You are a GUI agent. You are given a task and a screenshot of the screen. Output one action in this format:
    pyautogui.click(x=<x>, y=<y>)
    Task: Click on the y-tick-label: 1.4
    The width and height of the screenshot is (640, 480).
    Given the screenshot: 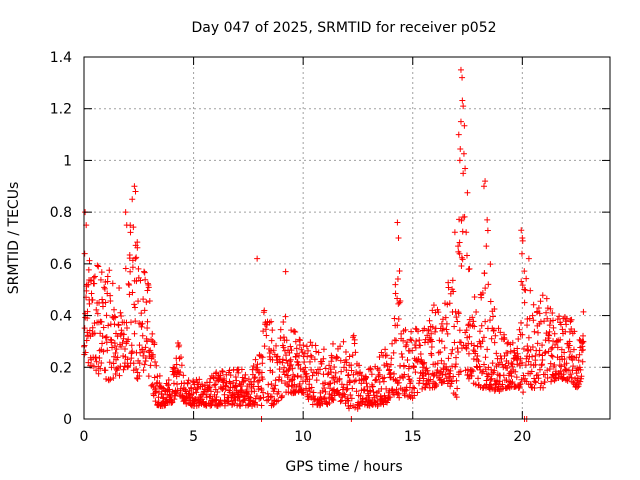 What is the action you would take?
    pyautogui.click(x=61, y=58)
    